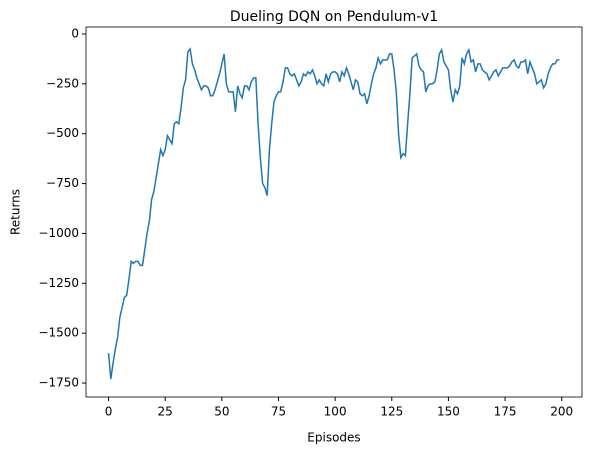  What do you see at coordinates (335, 412) in the screenshot?
I see `x-tick-label: 100` at bounding box center [335, 412].